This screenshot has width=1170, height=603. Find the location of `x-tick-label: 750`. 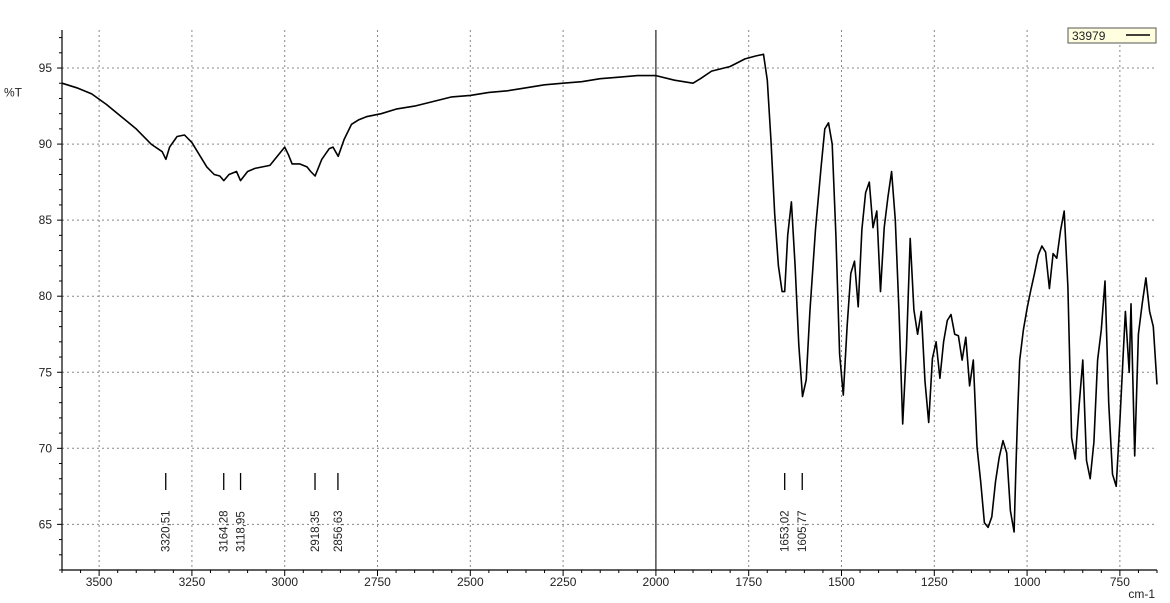

x-tick-label: 750 is located at coordinates (1120, 582).